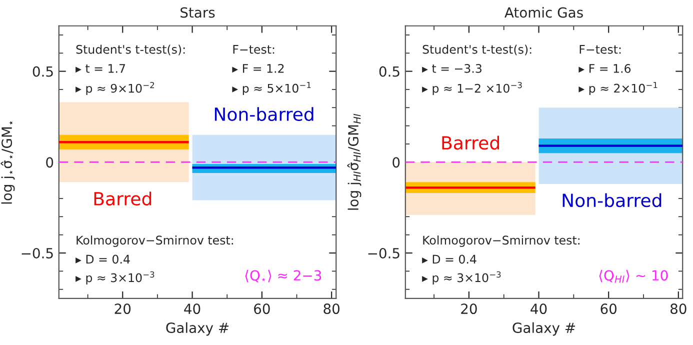 The height and width of the screenshot is (345, 693). I want to click on annotation: ▸ p ≈ 9×10$^{−2}$, so click(115, 89).